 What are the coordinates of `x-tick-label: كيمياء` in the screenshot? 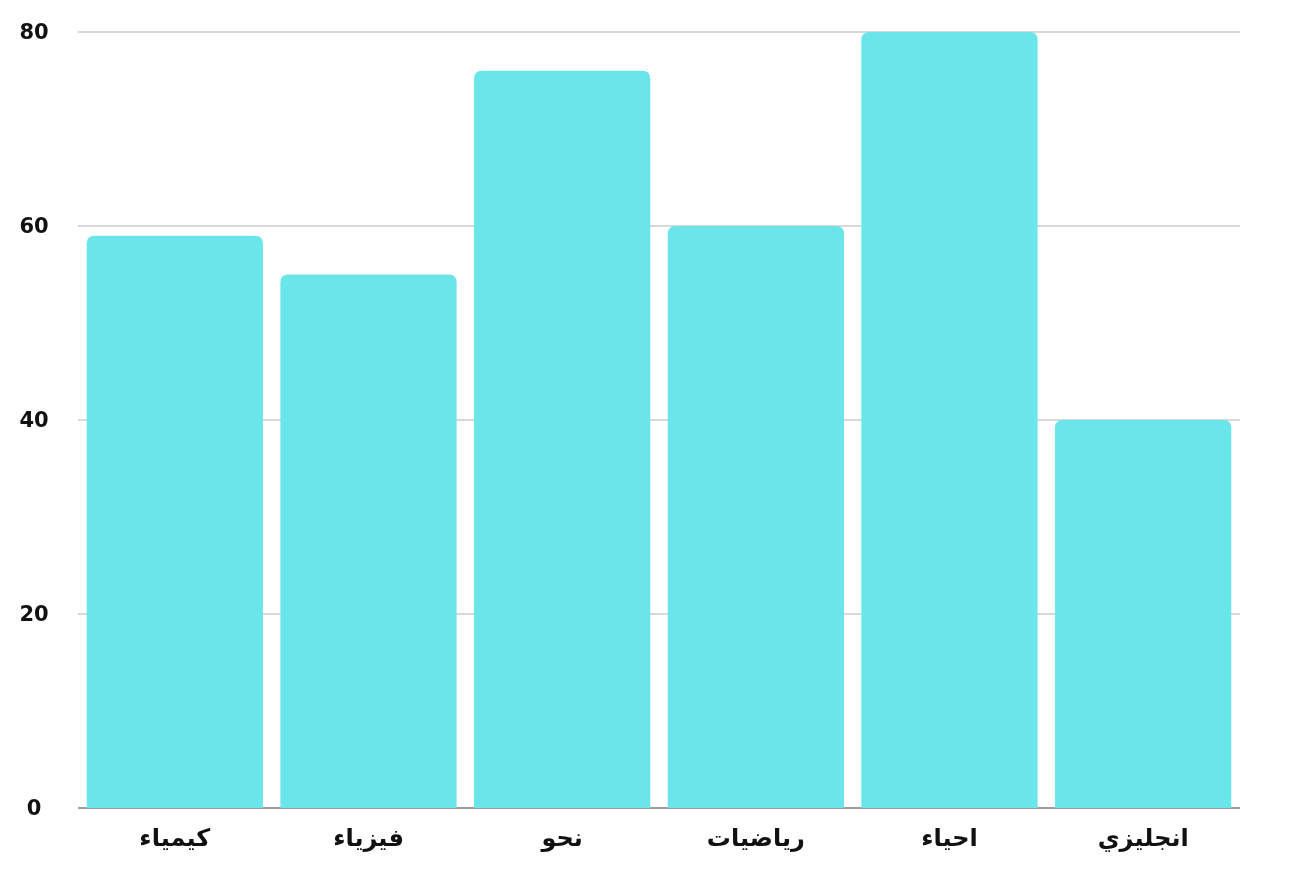 It's located at (175, 838).